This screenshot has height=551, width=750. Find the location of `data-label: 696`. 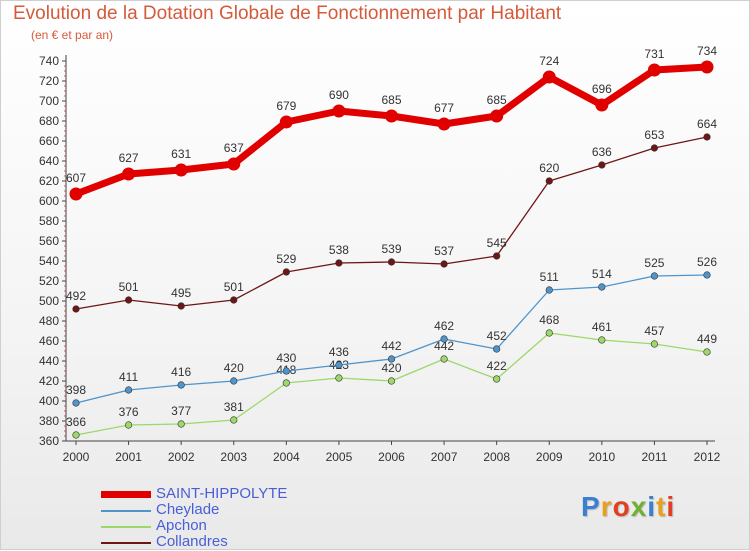

data-label: 696 is located at coordinates (602, 89).